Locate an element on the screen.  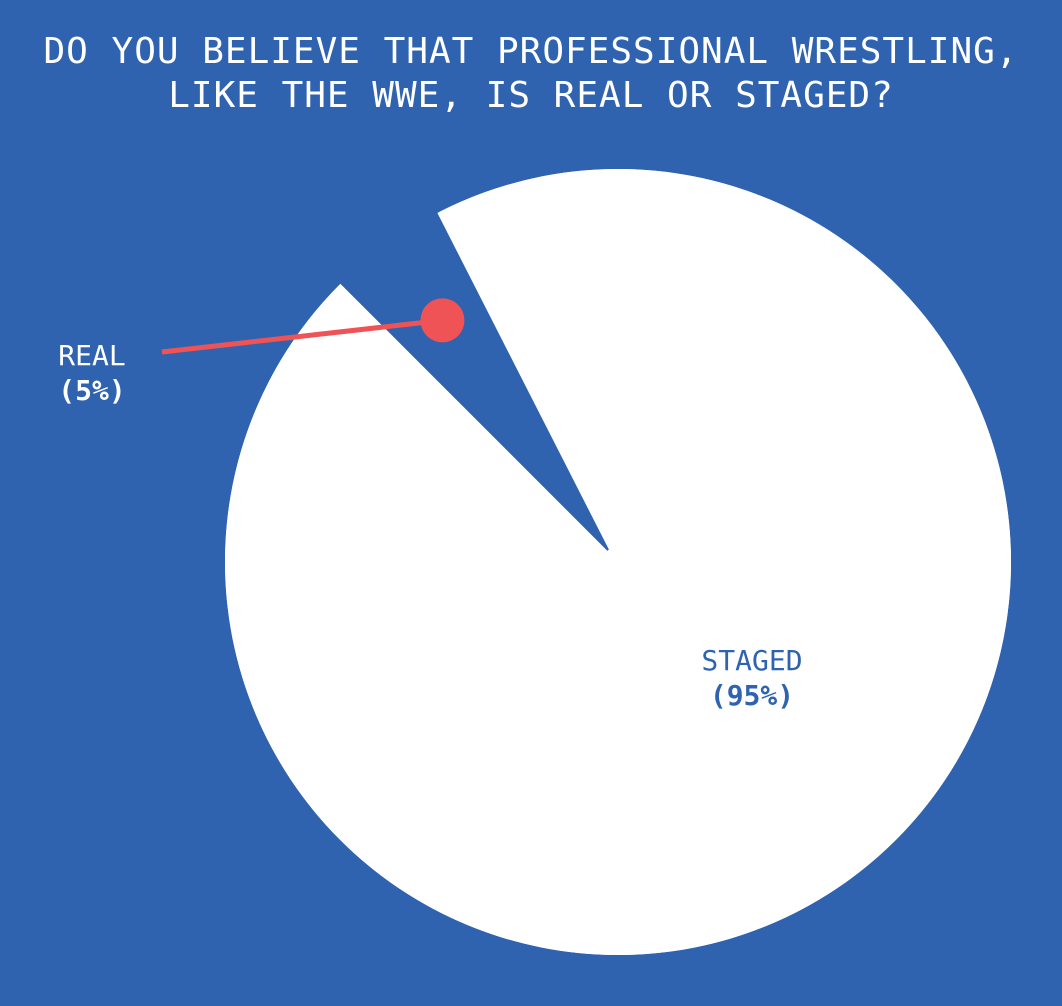
real-pointer is located at coordinates (313, 326).